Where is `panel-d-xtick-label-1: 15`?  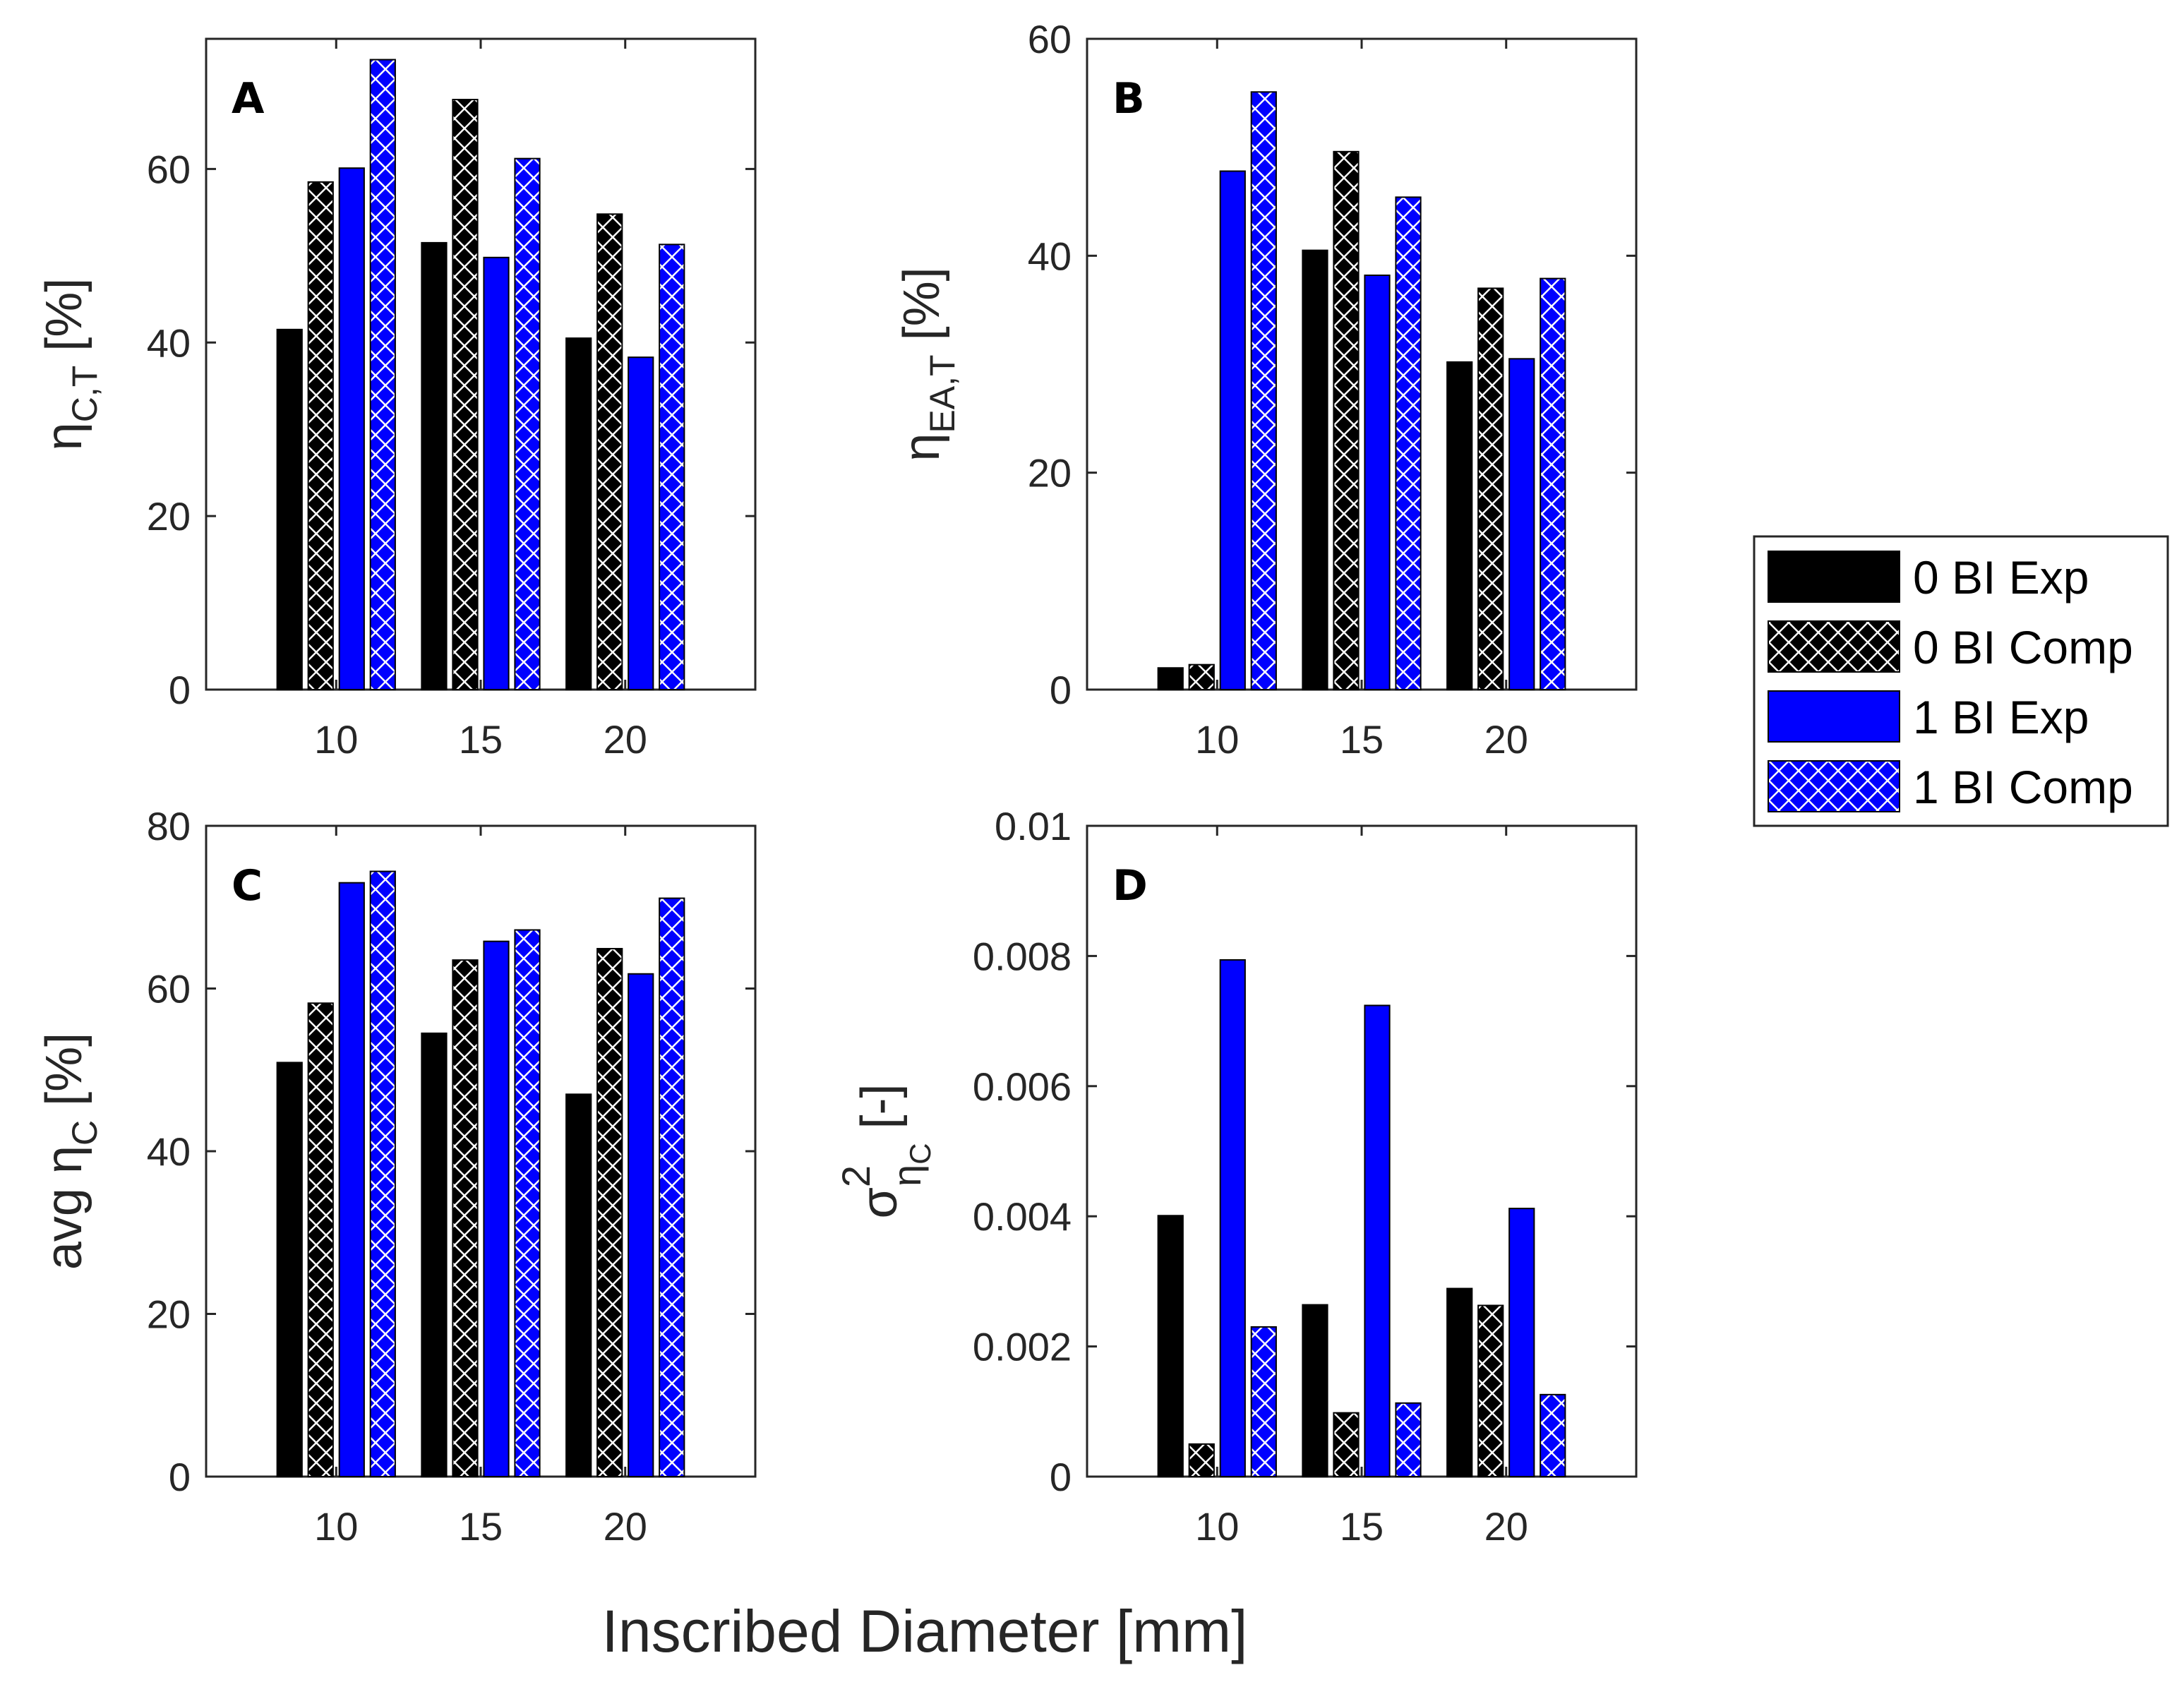
panel-d-xtick-label-1: 15 is located at coordinates (1362, 1526).